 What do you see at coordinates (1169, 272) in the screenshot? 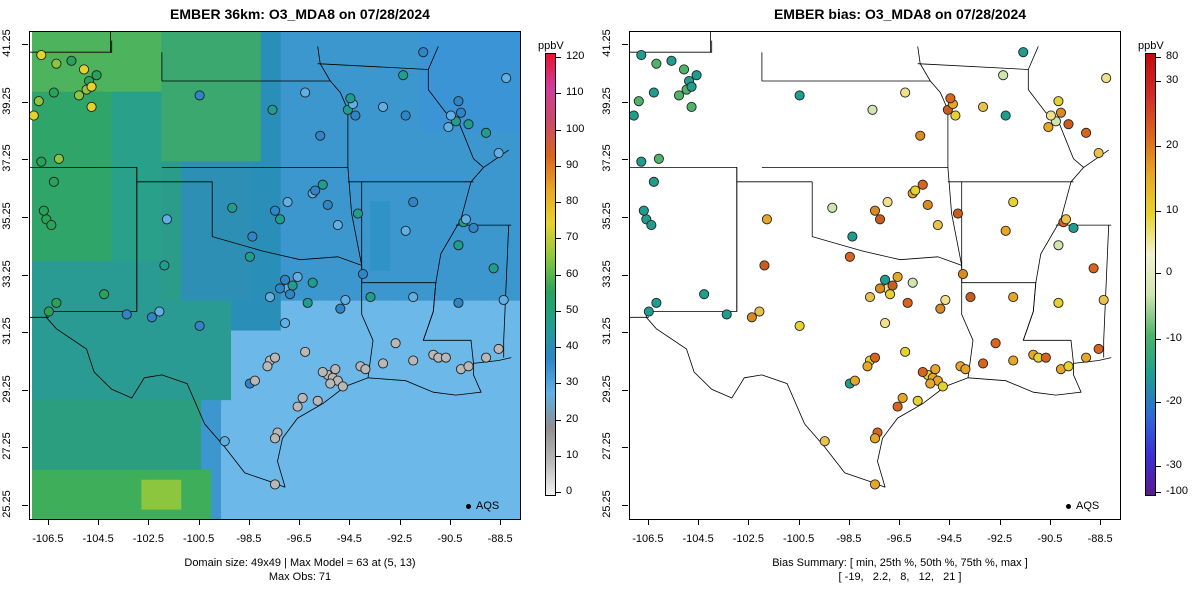
I see `colorbar-tick-label: 0` at bounding box center [1169, 272].